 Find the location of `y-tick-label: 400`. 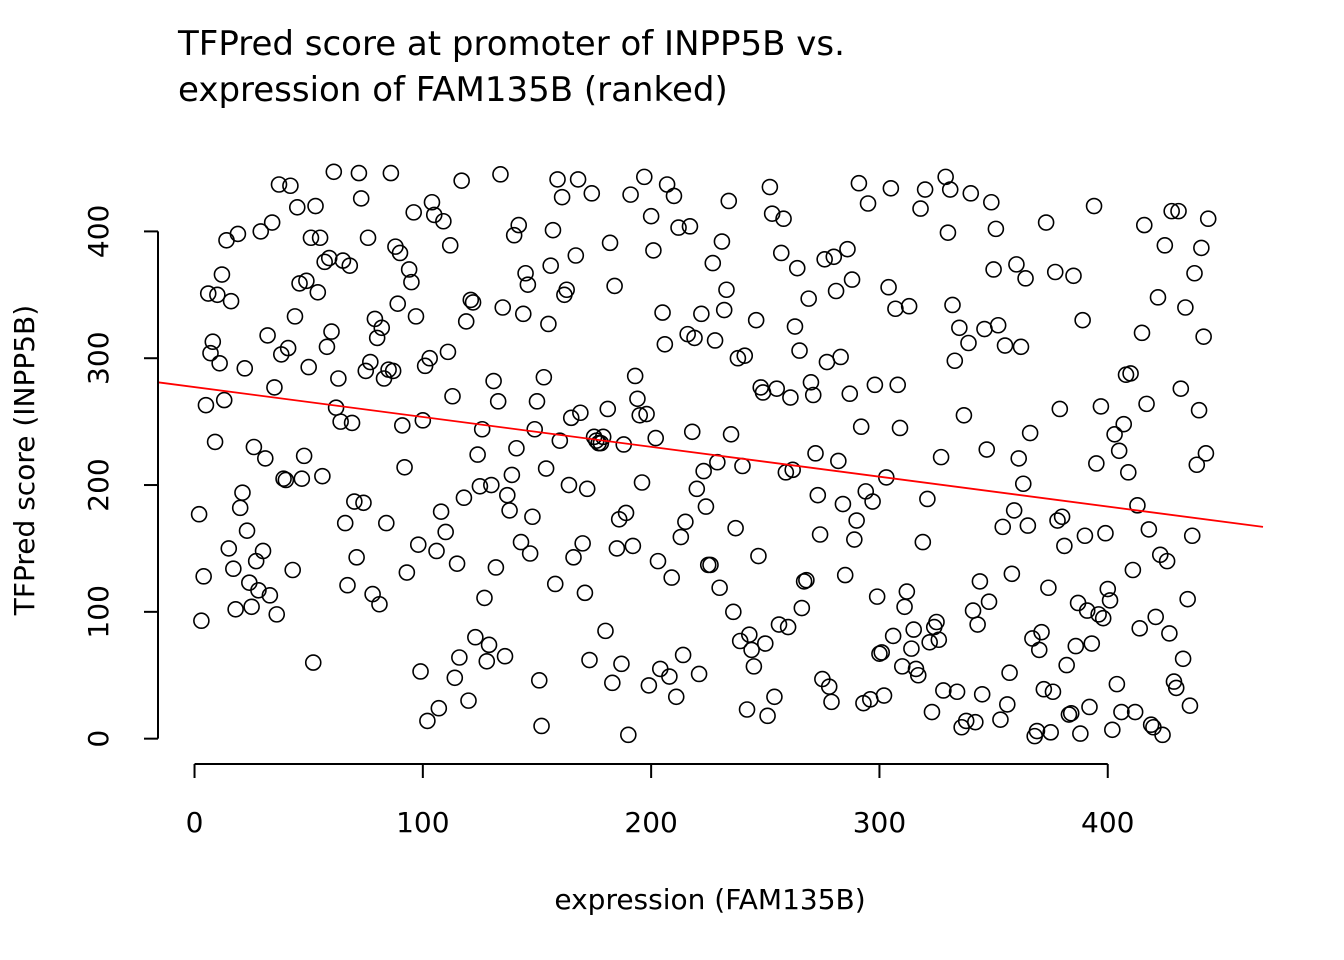

y-tick-label: 400 is located at coordinates (98, 231).